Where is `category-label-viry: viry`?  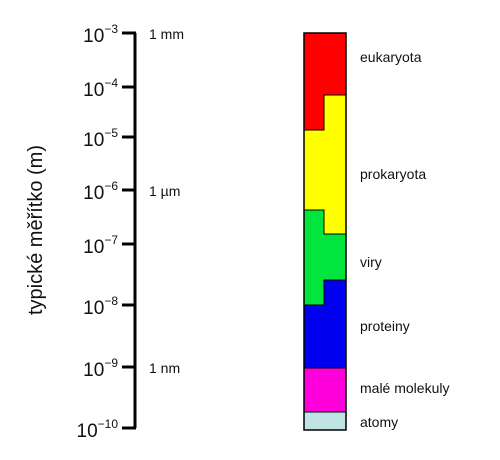 category-label-viry: viry is located at coordinates (371, 262).